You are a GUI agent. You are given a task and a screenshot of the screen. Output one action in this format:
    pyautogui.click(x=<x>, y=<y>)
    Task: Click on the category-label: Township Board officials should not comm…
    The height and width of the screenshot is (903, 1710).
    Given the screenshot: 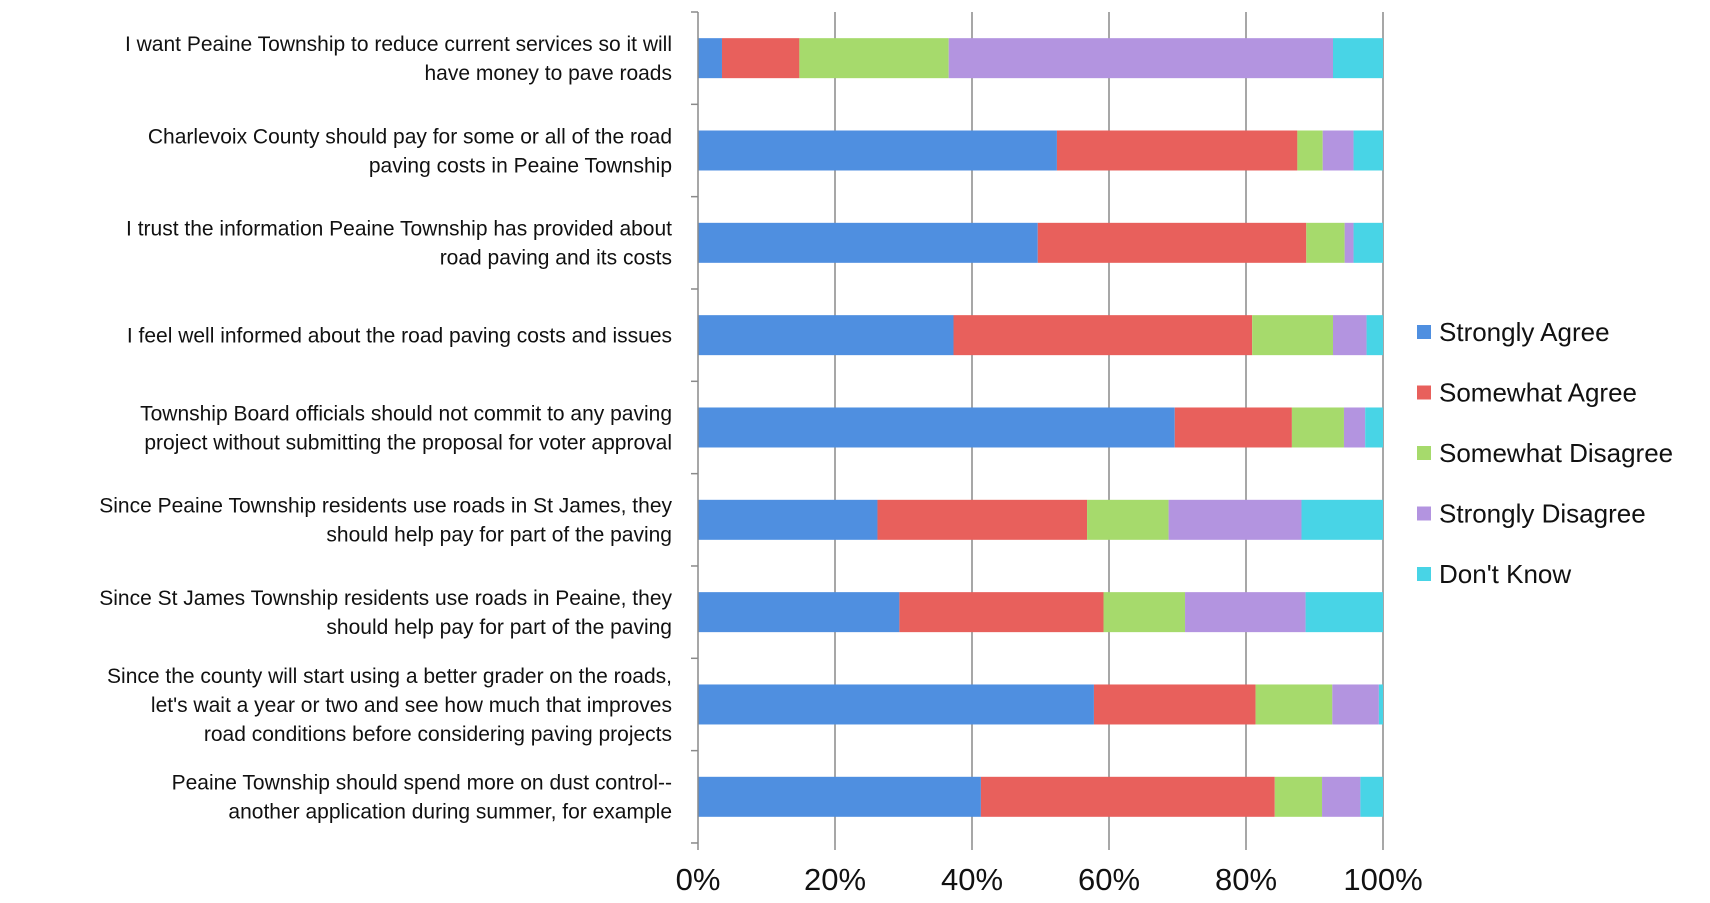 What is the action you would take?
    pyautogui.click(x=406, y=428)
    